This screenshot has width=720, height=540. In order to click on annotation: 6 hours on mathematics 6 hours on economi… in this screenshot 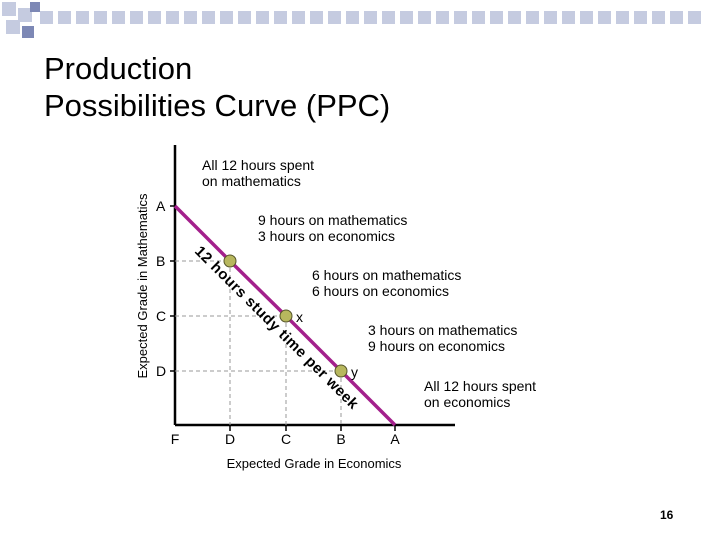, I will do `click(386, 283)`.